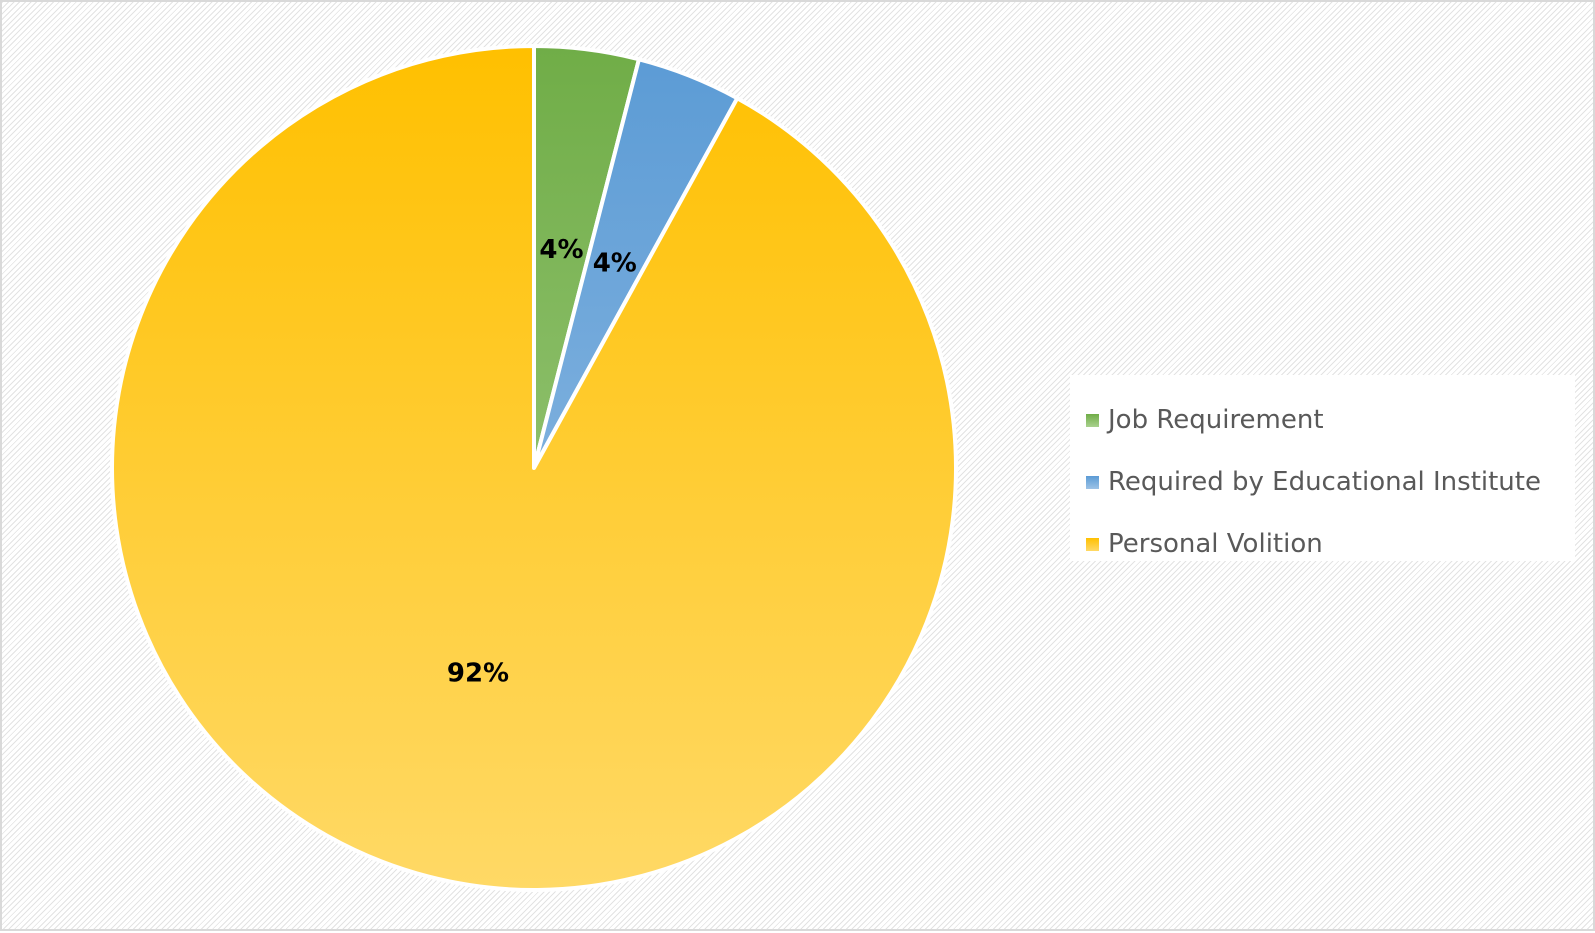 This screenshot has height=933, width=1595. What do you see at coordinates (1215, 544) in the screenshot?
I see `legend-label: Personal Volition` at bounding box center [1215, 544].